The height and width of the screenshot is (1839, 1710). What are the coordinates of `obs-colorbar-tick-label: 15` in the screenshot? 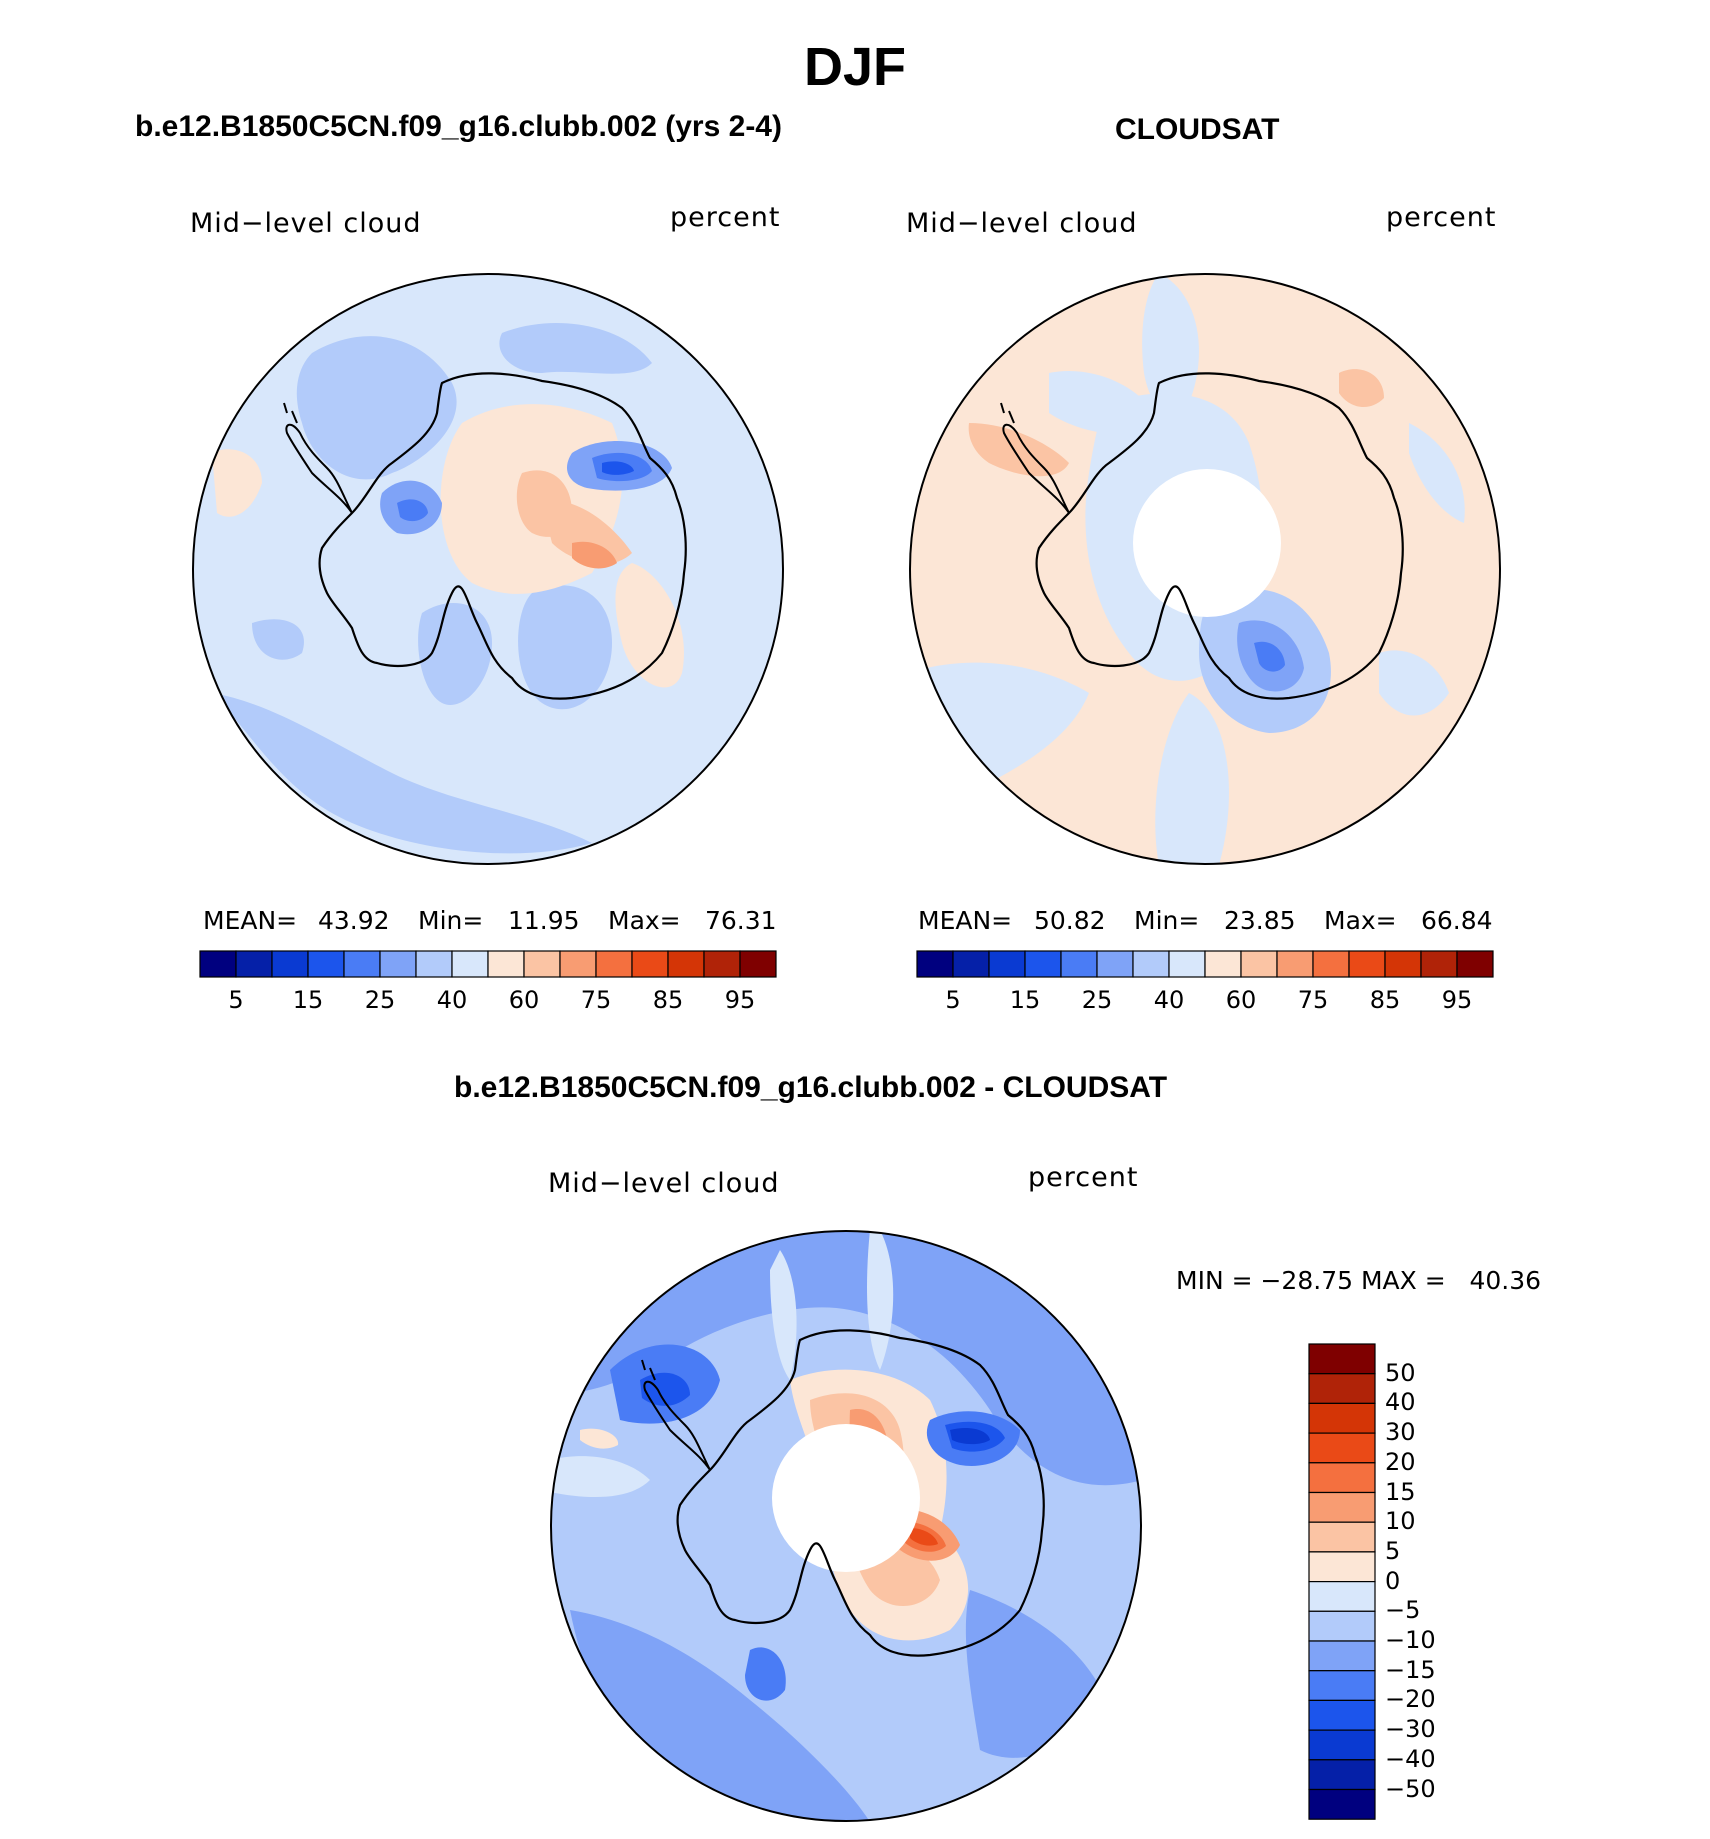 It's located at (1025, 1000).